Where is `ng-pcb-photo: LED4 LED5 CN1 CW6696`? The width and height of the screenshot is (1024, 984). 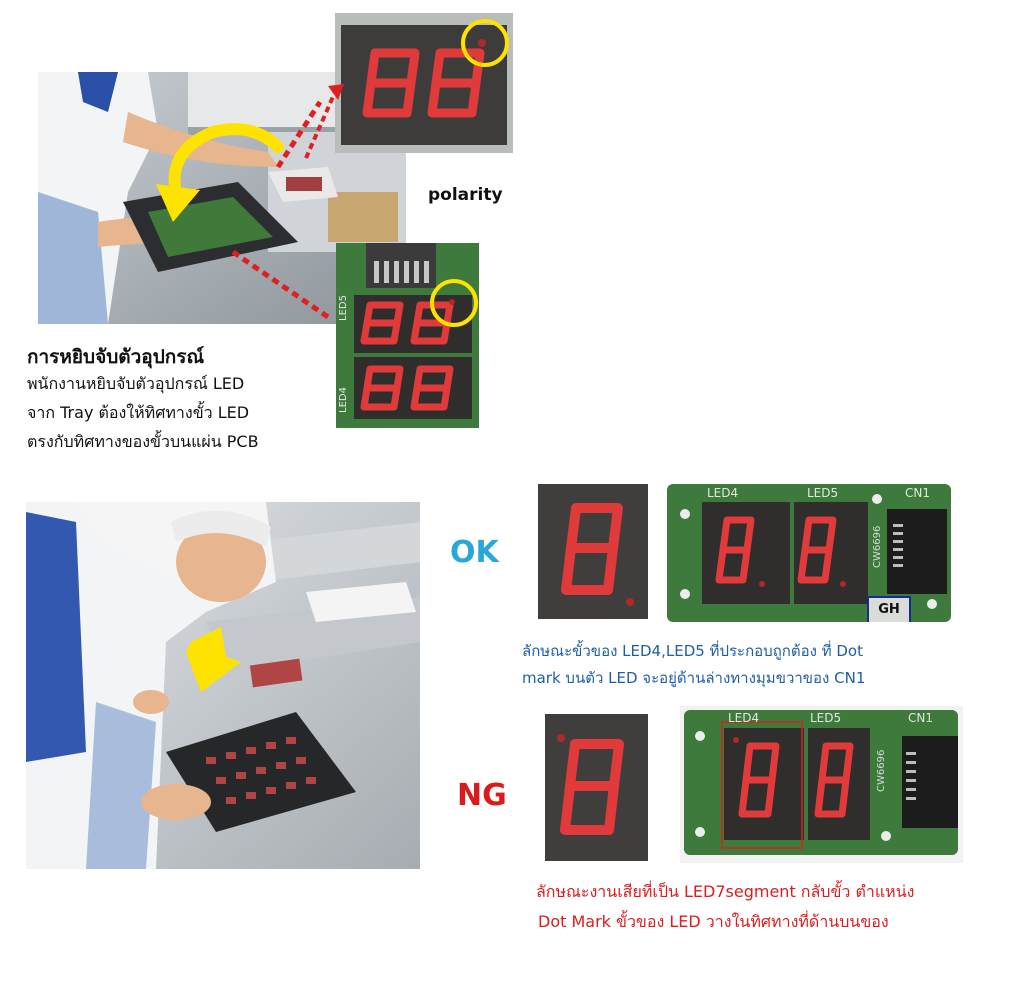 ng-pcb-photo: LED4 LED5 CN1 CW6696 is located at coordinates (821, 784).